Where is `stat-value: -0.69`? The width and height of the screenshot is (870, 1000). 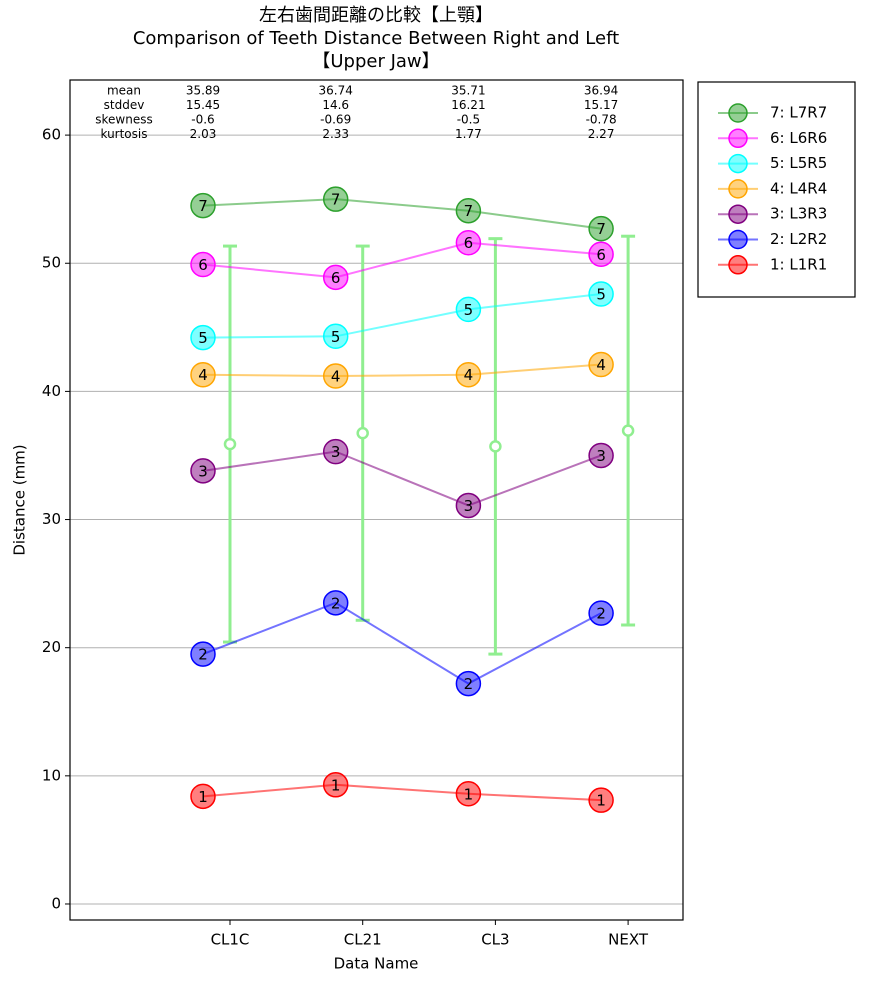 stat-value: -0.69 is located at coordinates (335, 120).